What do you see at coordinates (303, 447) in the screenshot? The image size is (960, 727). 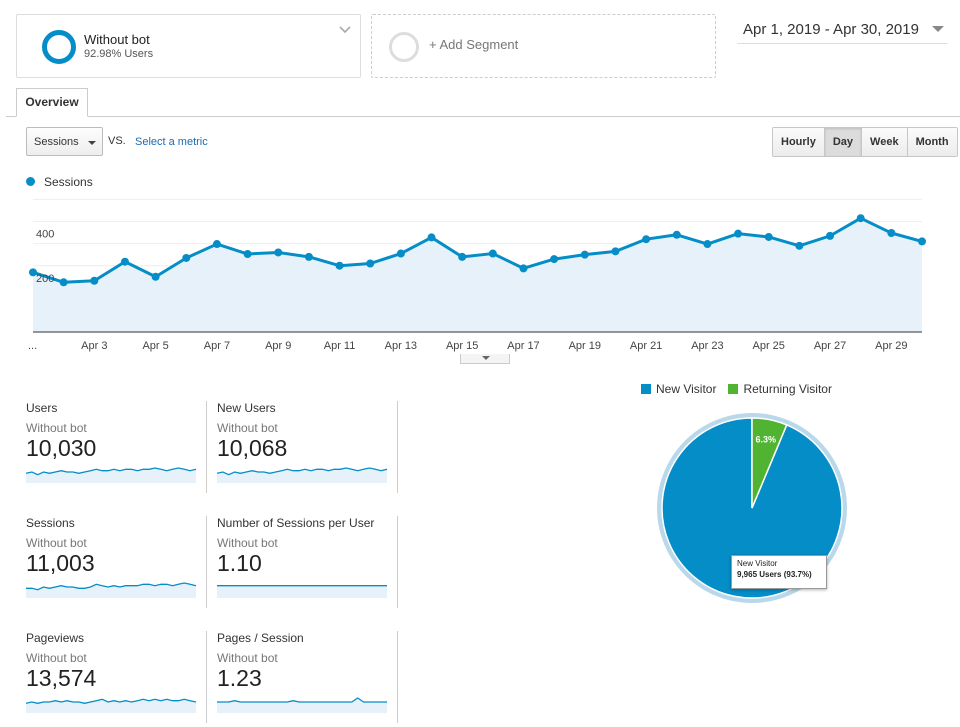 I see `kpi-tile: New Users Without bot 10,068` at bounding box center [303, 447].